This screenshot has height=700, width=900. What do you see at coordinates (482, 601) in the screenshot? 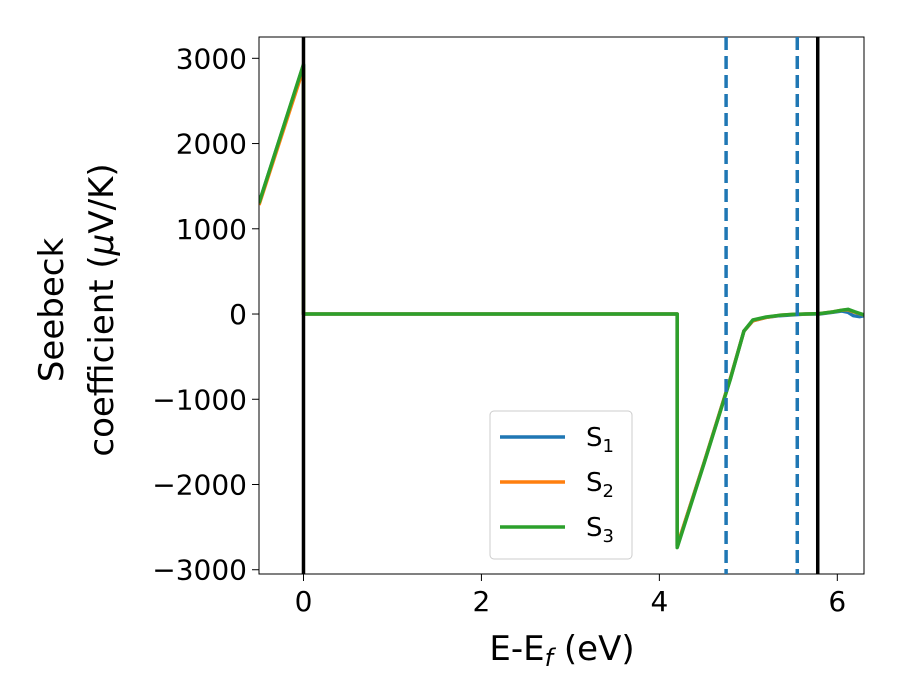
I see `x-tick-label: 2` at bounding box center [482, 601].